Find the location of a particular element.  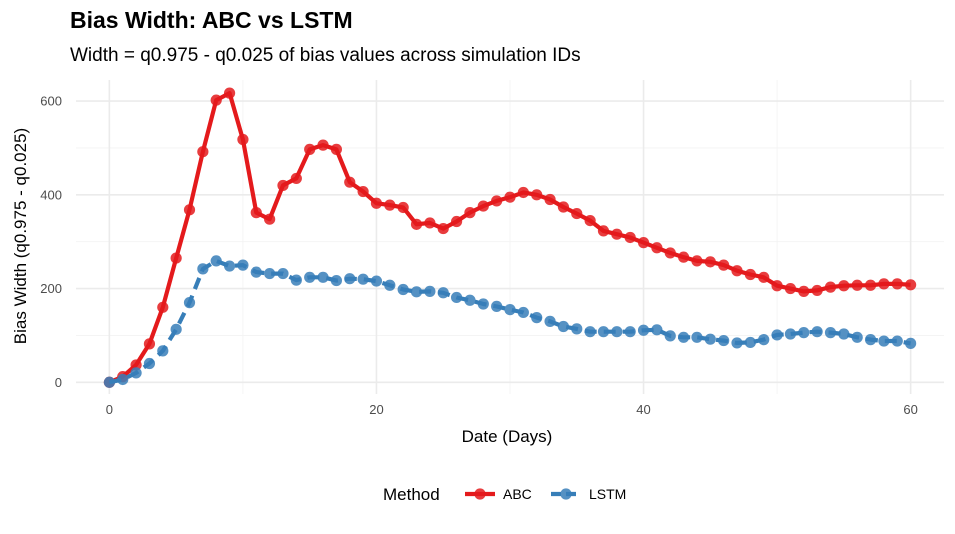

legend: Method ABC LSTM is located at coordinates (504, 494).